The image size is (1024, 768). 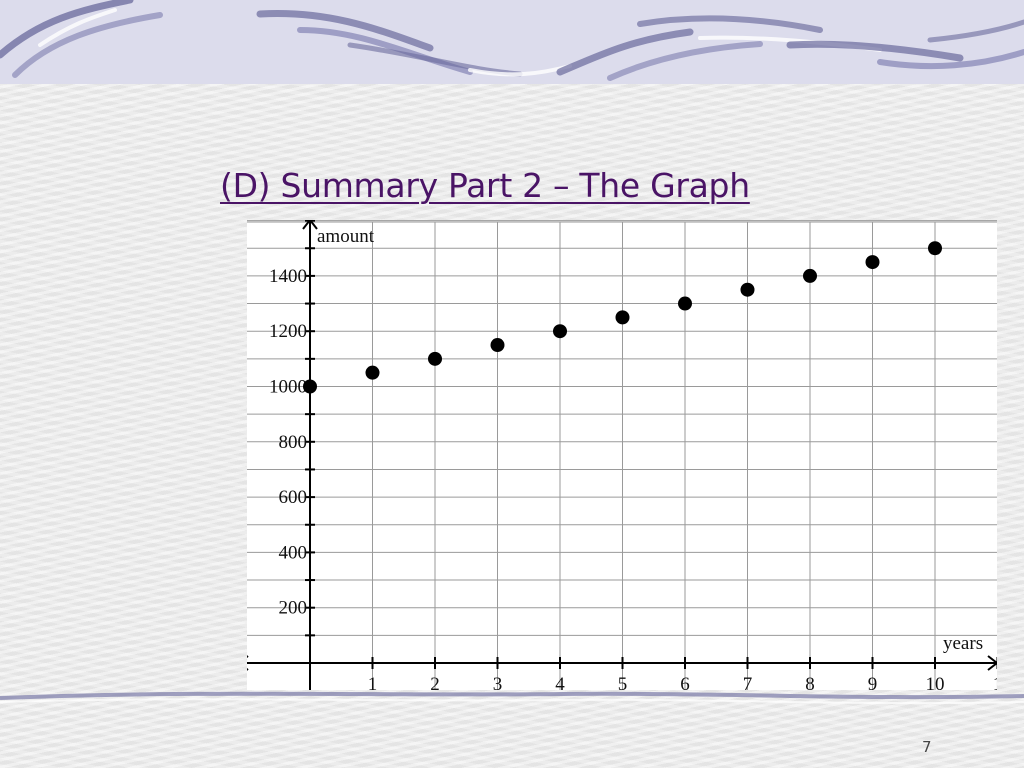 I want to click on y-tick-label: 200, so click(x=293, y=608).